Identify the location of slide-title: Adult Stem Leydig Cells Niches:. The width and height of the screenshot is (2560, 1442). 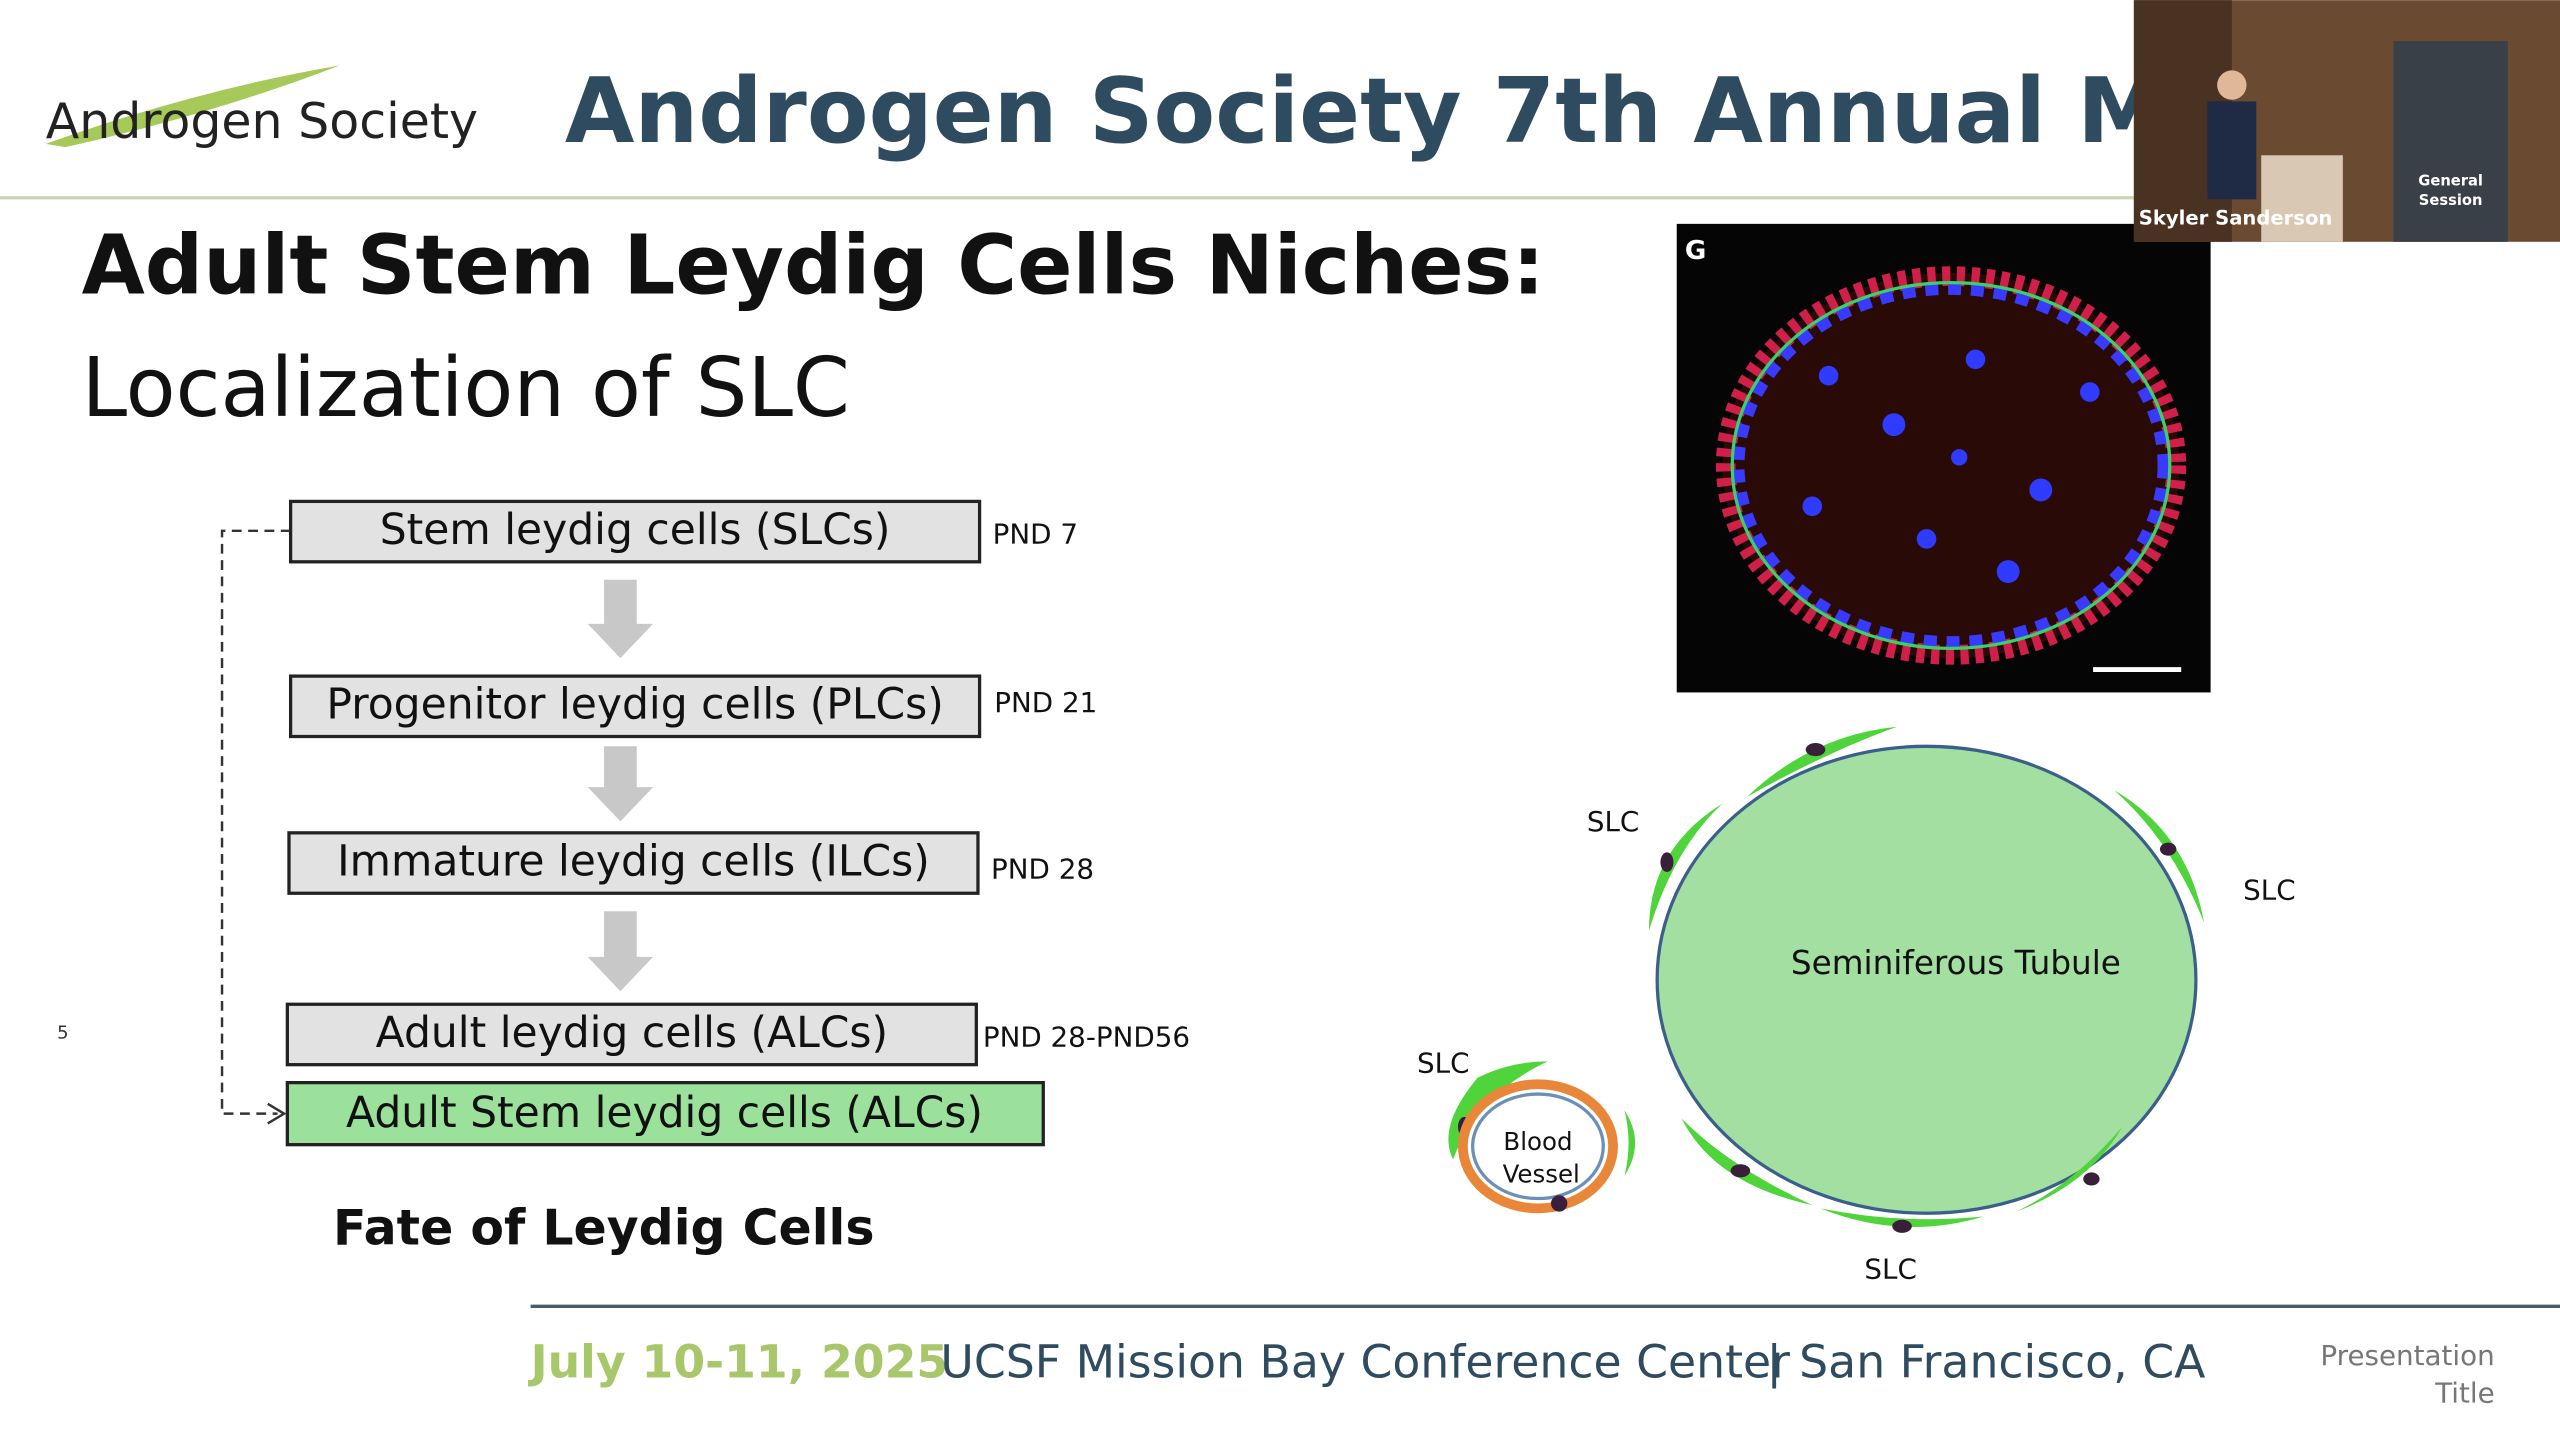
(813, 266).